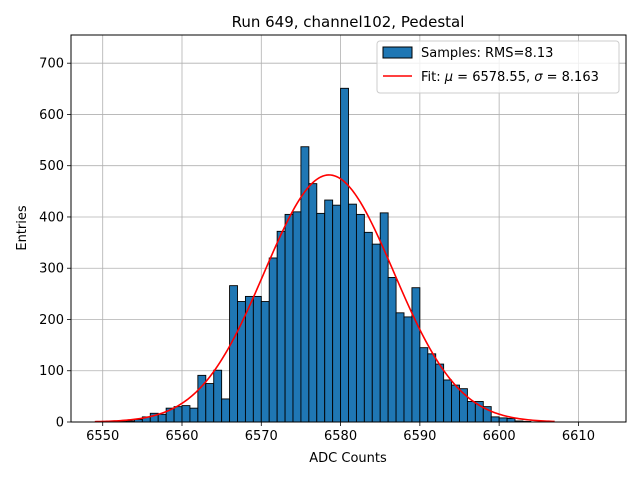 Image resolution: width=640 pixels, height=480 pixels. I want to click on y-tick-label: 600, so click(51, 115).